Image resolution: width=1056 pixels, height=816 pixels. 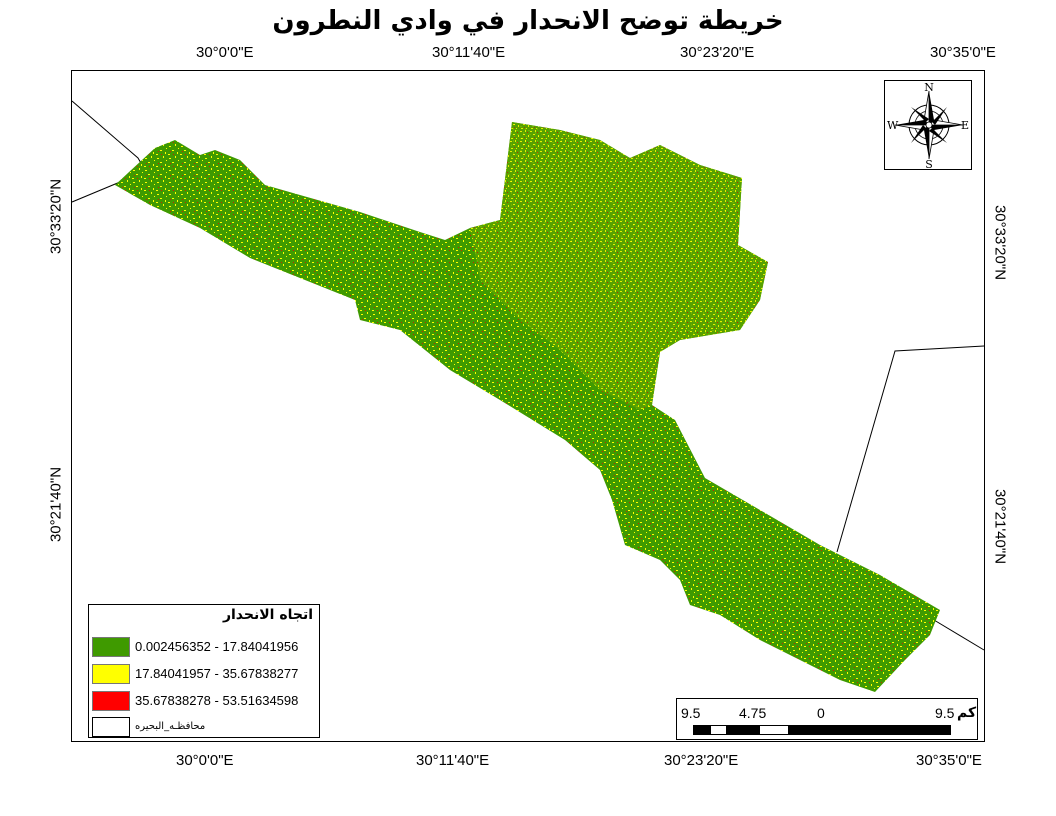 I want to click on north-label: N, so click(x=929, y=87).